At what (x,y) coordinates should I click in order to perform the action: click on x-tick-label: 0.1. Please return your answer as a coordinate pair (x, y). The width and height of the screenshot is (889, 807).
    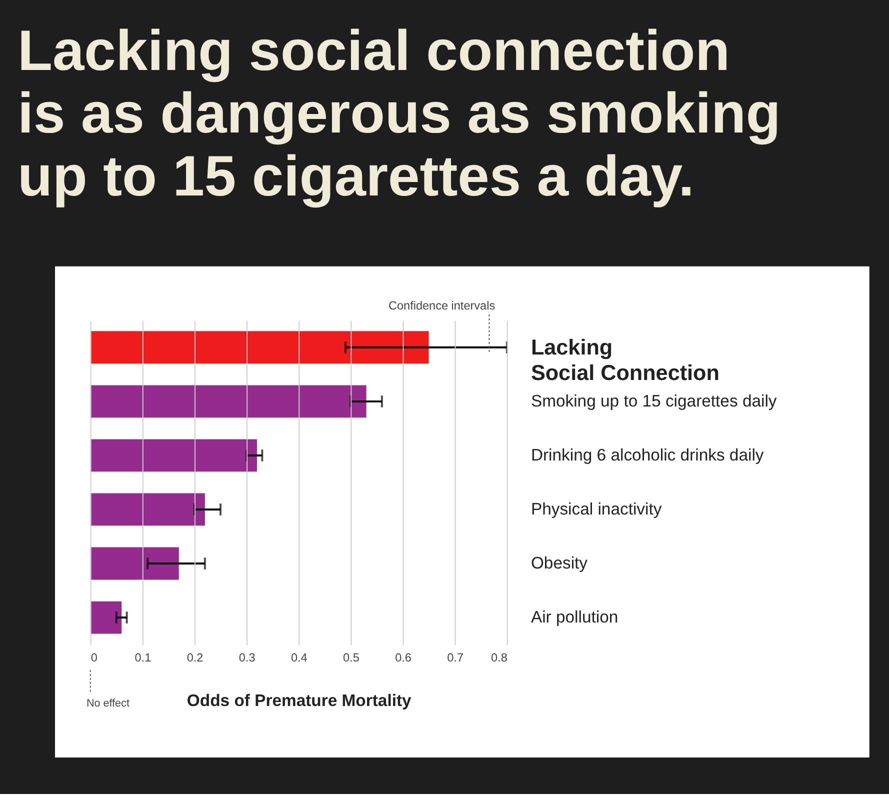
    Looking at the image, I should click on (143, 658).